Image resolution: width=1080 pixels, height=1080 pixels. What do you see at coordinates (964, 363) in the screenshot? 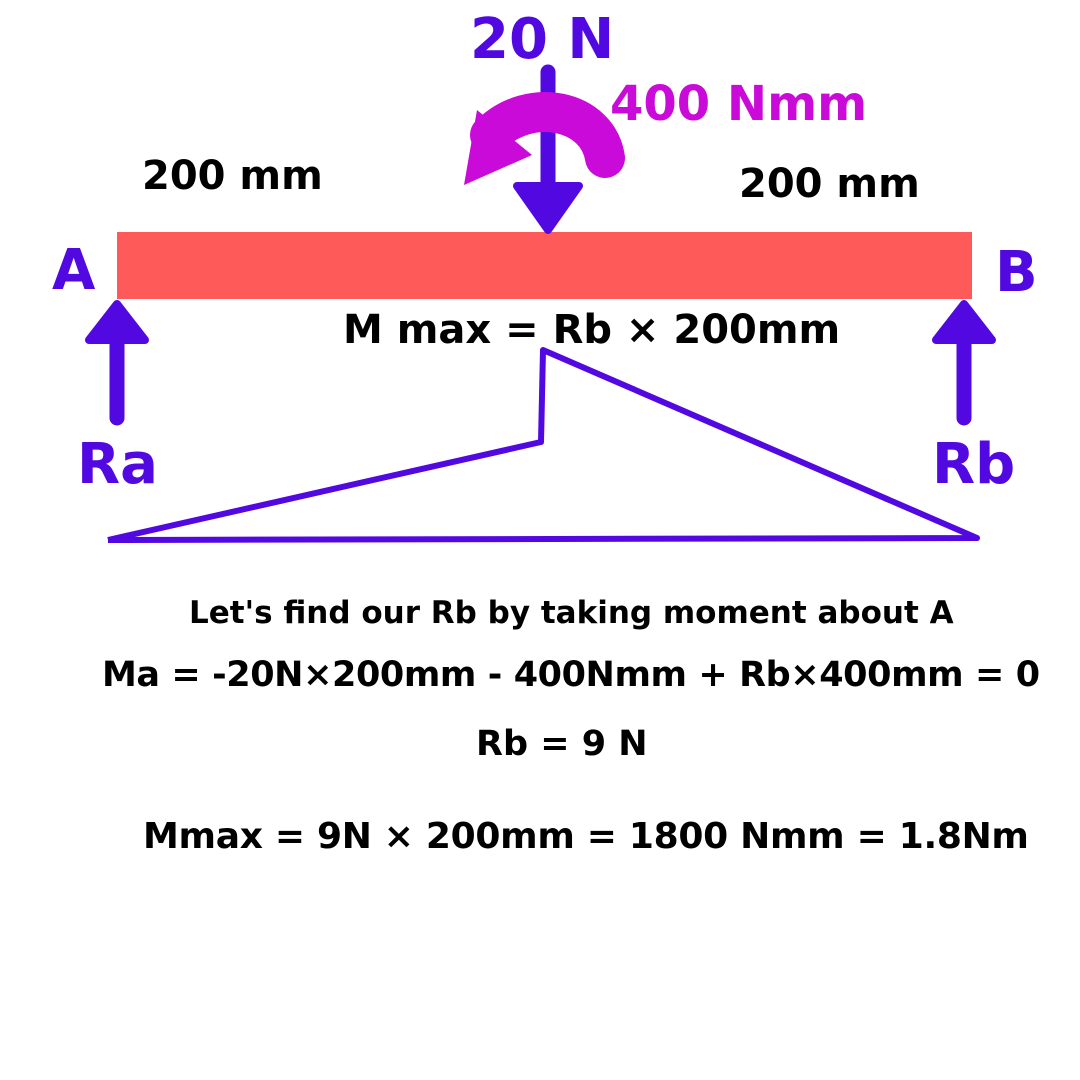
I see `reaction-arrow-b` at bounding box center [964, 363].